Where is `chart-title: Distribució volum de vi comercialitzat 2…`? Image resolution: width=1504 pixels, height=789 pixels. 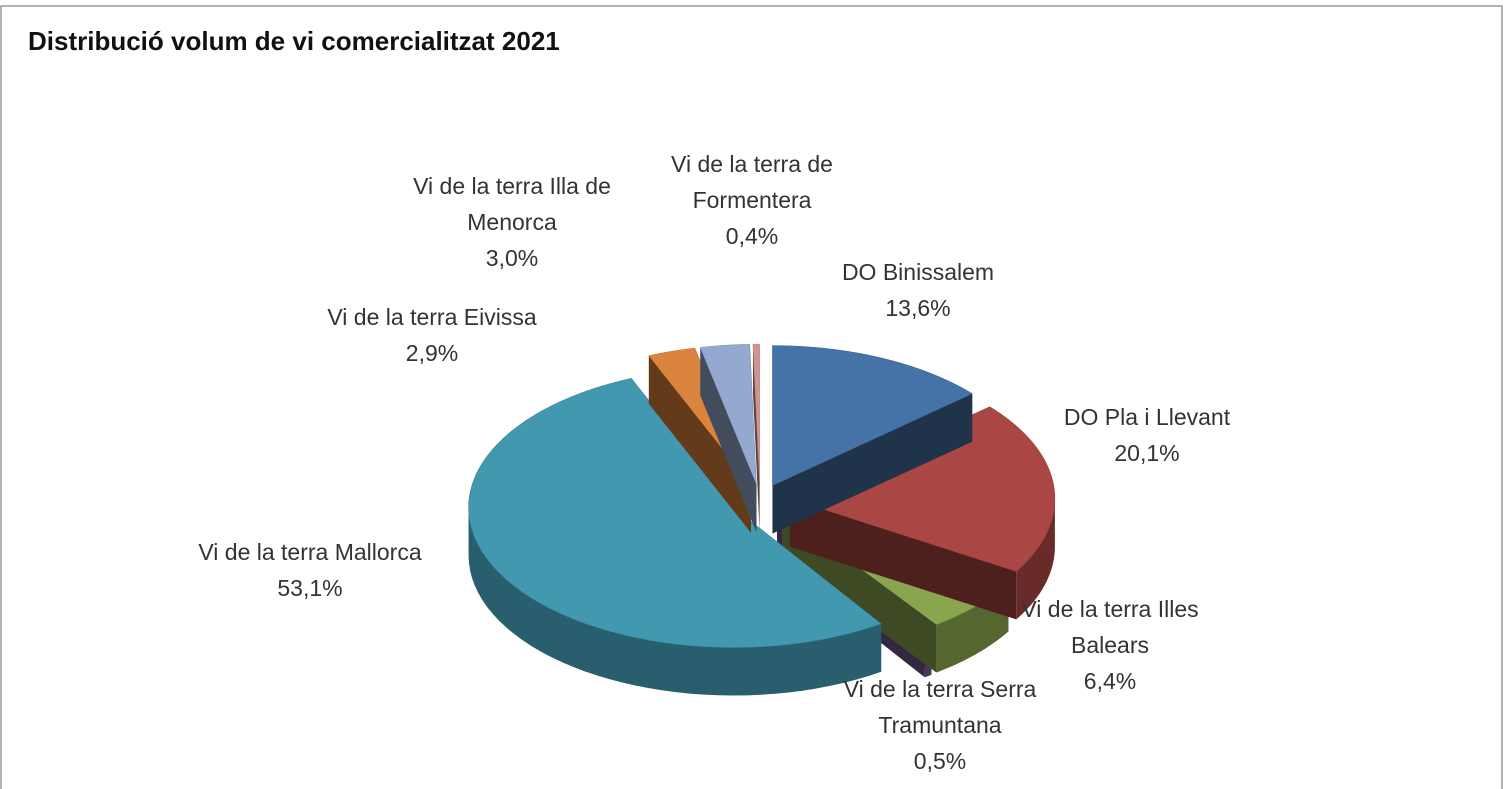 chart-title: Distribució volum de vi comercialitzat 2… is located at coordinates (294, 41).